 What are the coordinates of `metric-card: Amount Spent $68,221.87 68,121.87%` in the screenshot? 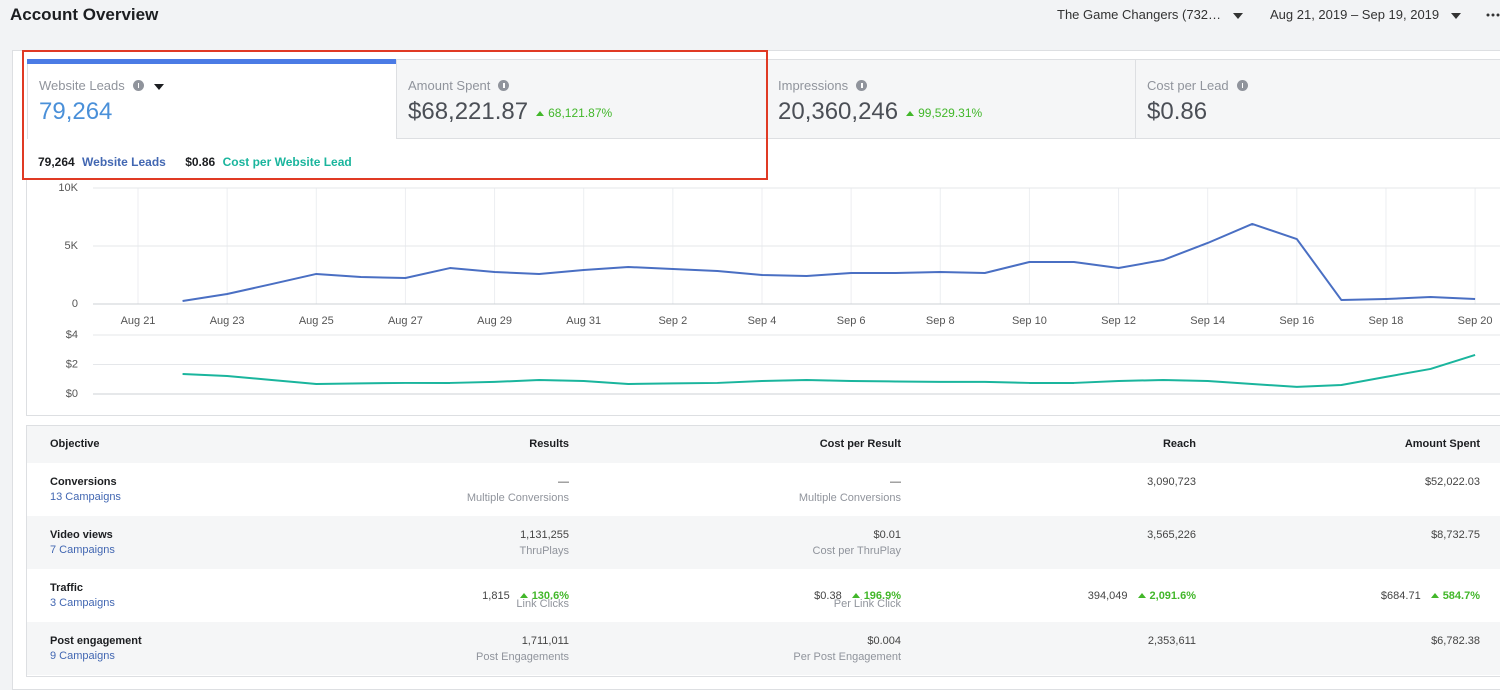 It's located at (581, 99).